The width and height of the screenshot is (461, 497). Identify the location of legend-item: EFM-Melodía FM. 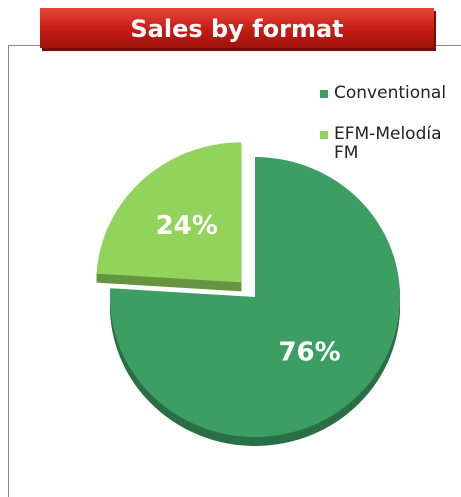
(386, 144).